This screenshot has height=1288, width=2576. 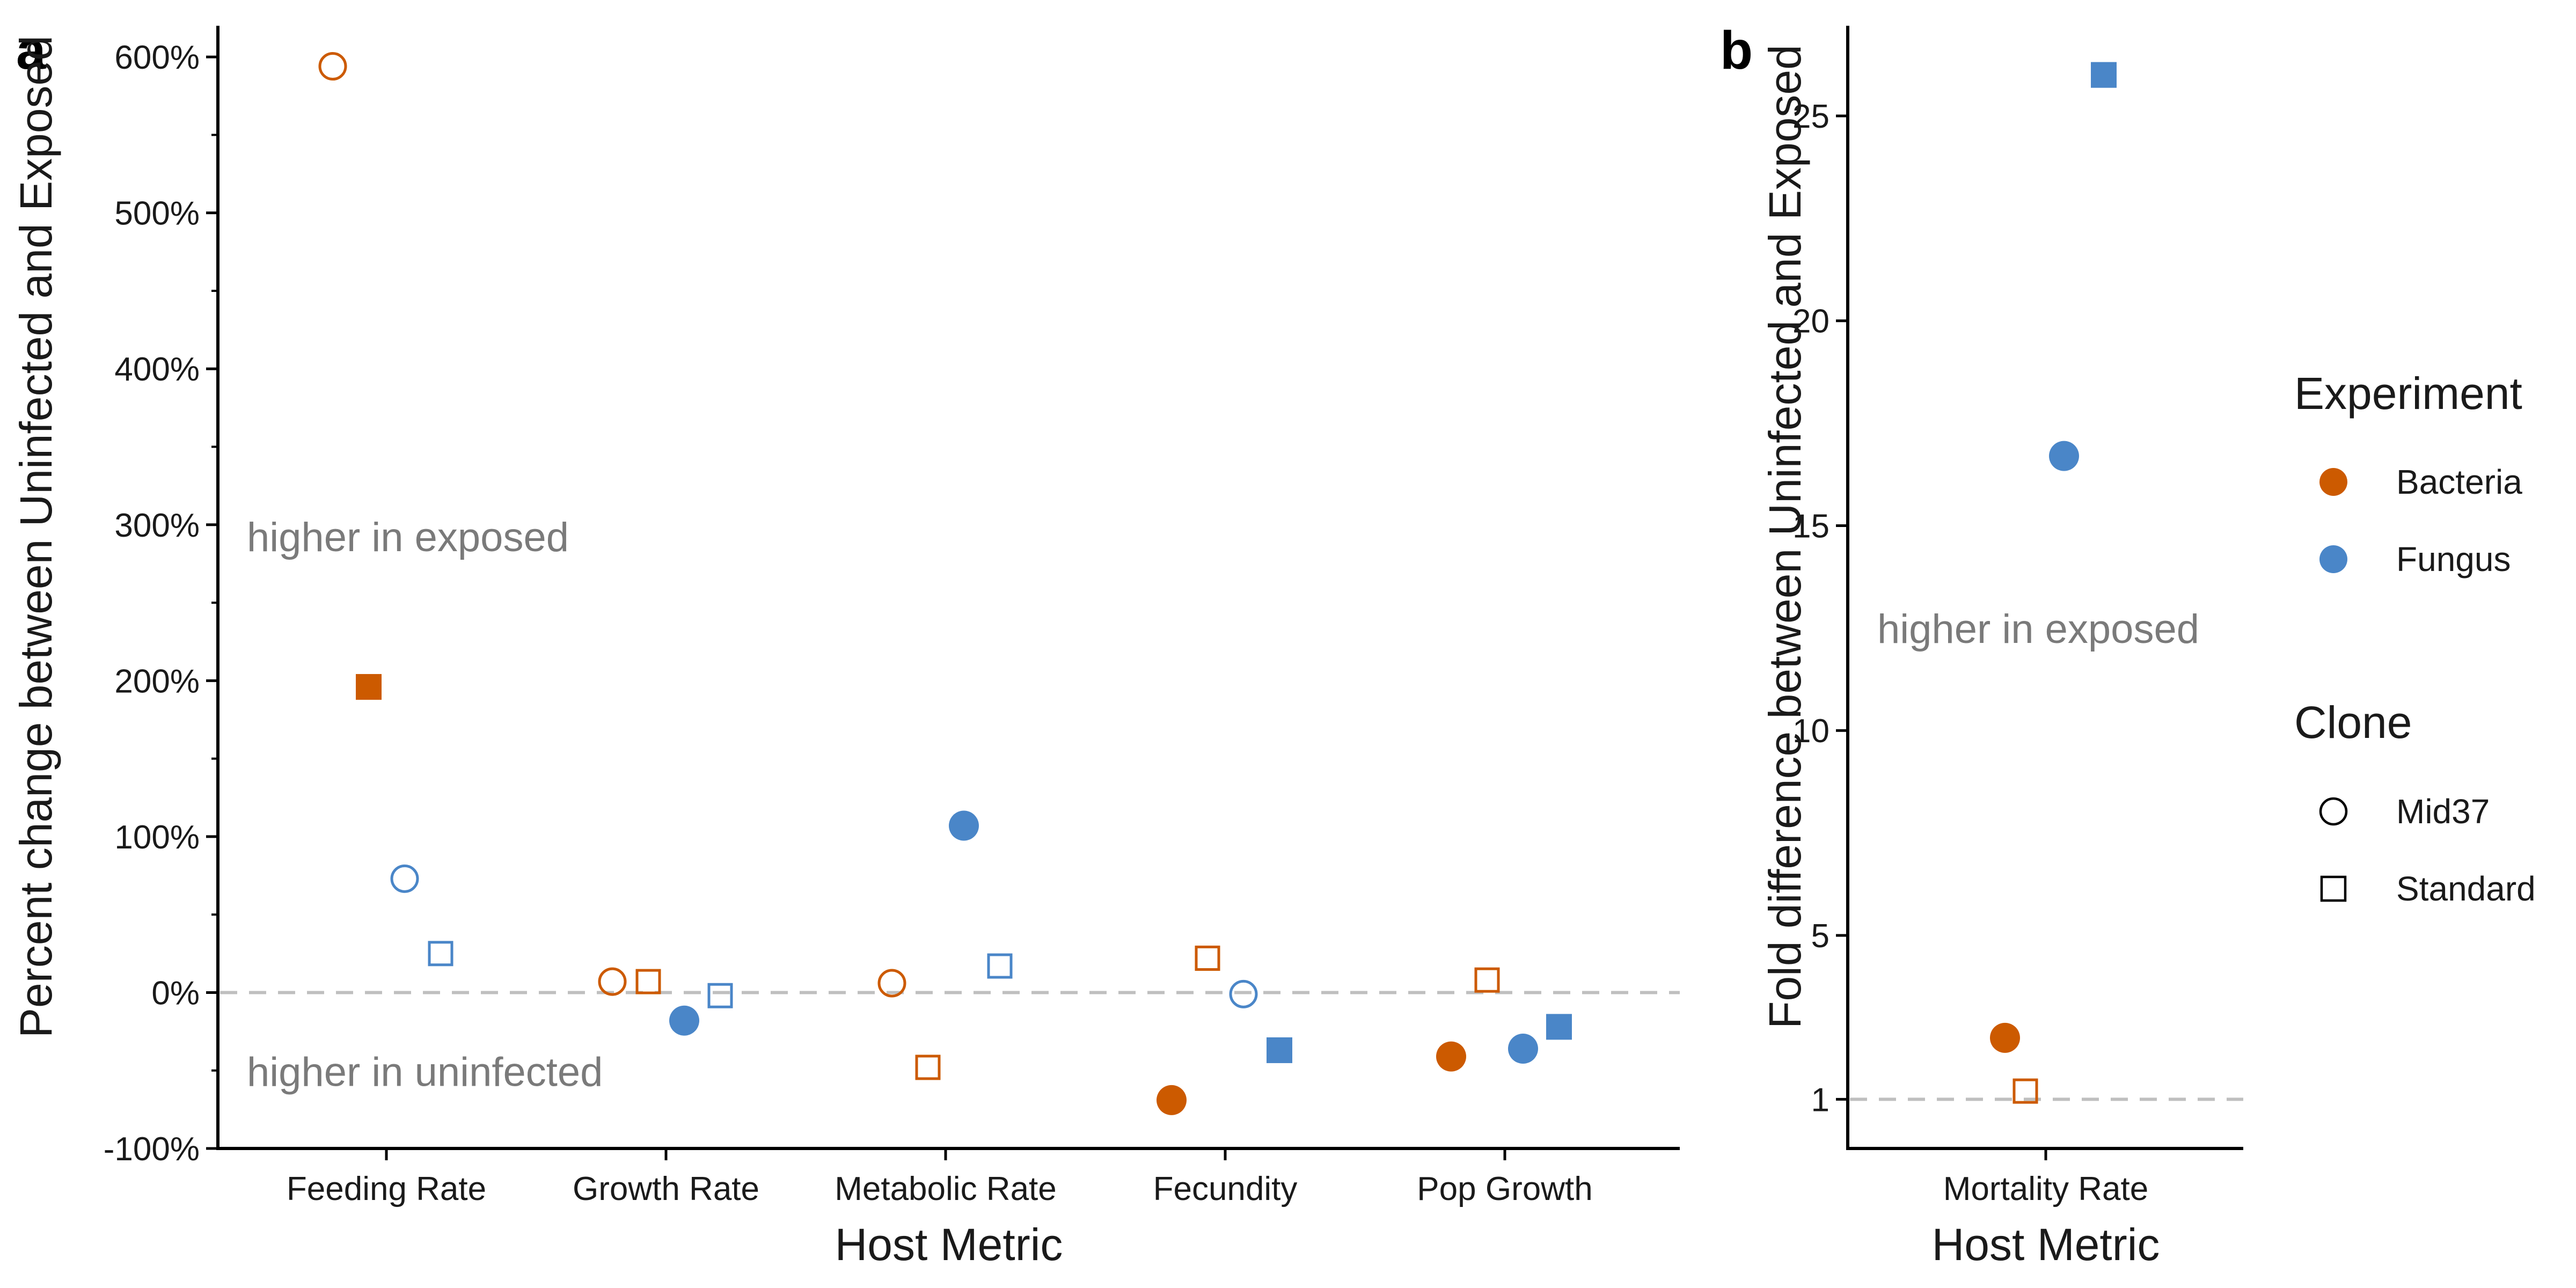 I want to click on panel-a-y-tick-label: 400%, so click(x=157, y=369).